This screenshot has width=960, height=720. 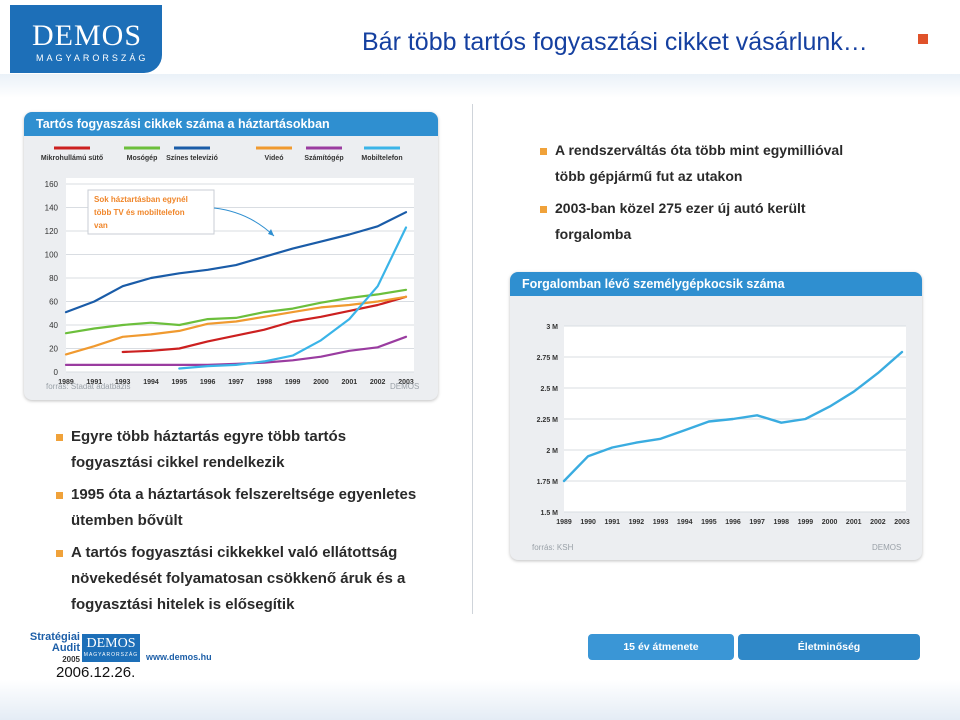 What do you see at coordinates (887, 547) in the screenshot?
I see `right-brand: DEMOS` at bounding box center [887, 547].